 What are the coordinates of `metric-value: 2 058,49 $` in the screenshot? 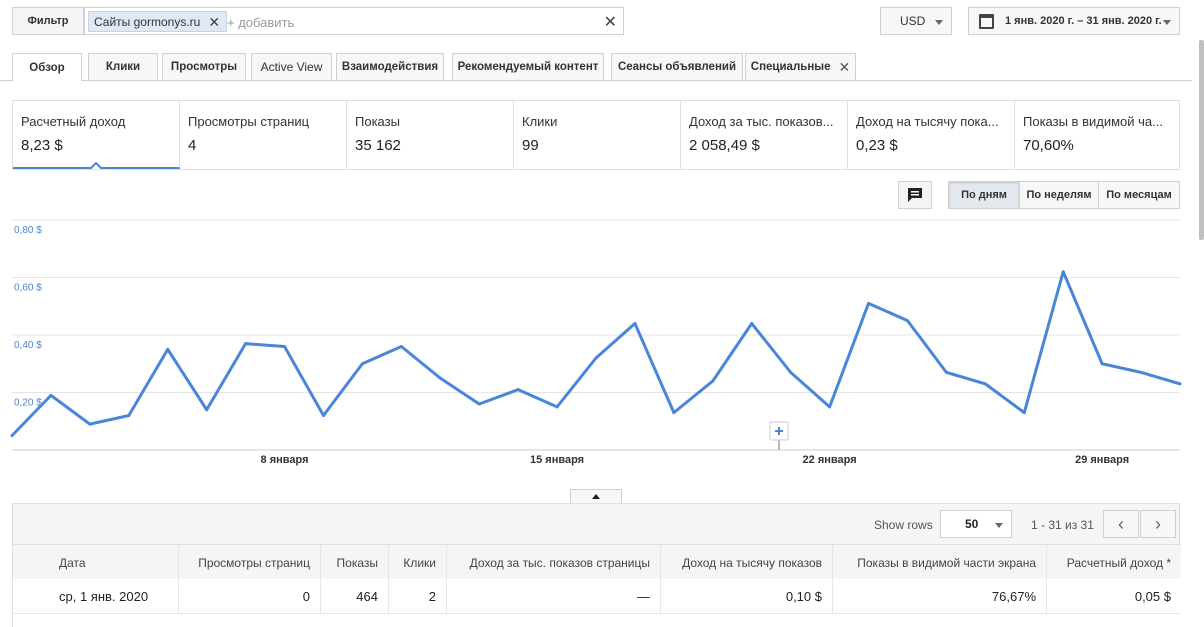 It's located at (724, 145).